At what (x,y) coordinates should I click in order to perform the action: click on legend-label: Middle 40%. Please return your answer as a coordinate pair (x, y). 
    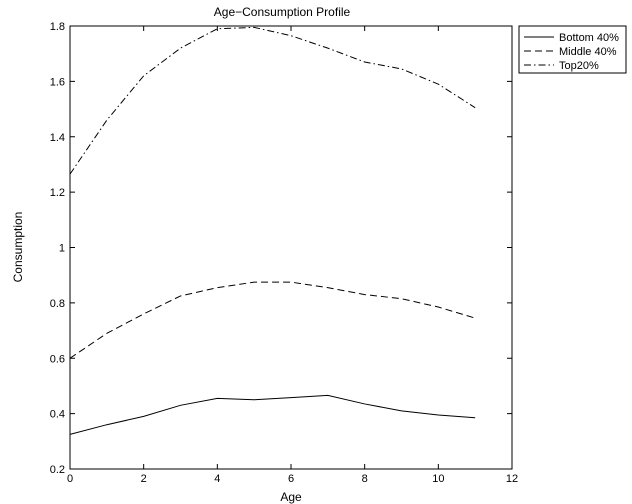
    Looking at the image, I should click on (588, 52).